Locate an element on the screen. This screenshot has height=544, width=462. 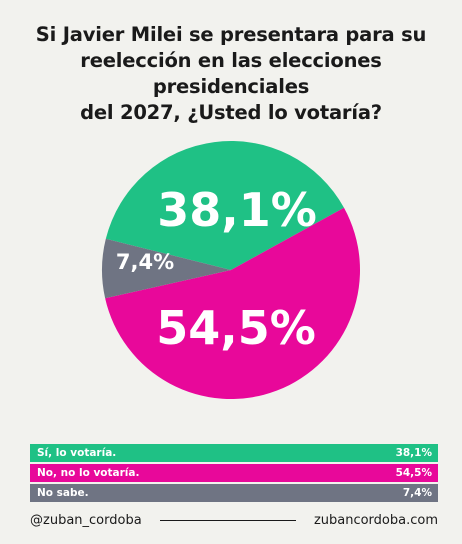
slice-no-sabe is located at coordinates (166, 268).